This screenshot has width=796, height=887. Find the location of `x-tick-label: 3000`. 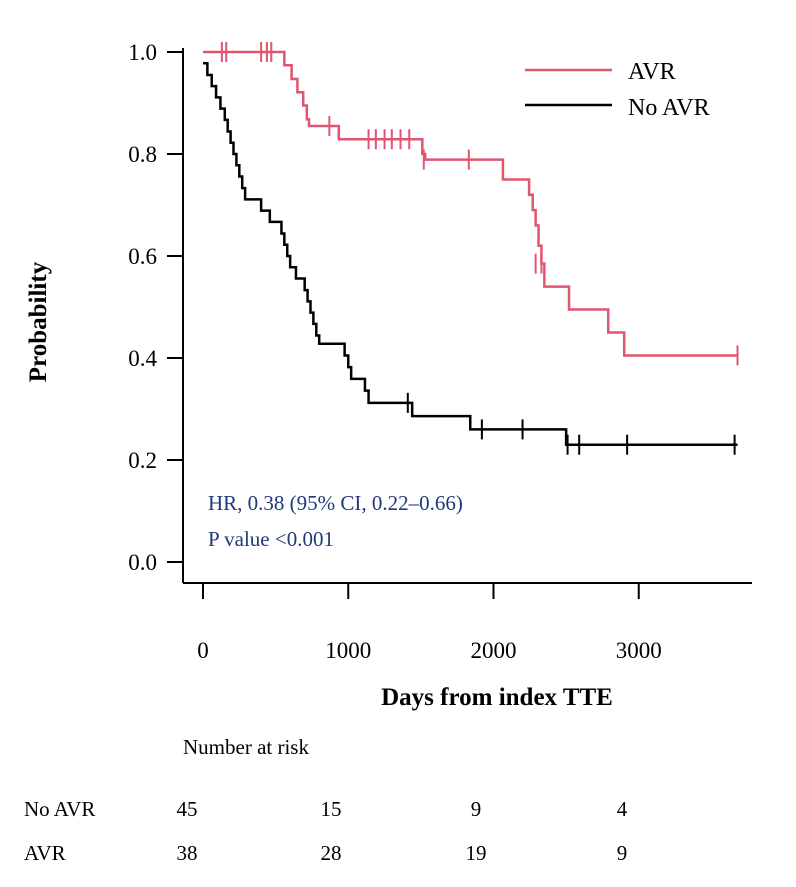

x-tick-label: 3000 is located at coordinates (639, 650).